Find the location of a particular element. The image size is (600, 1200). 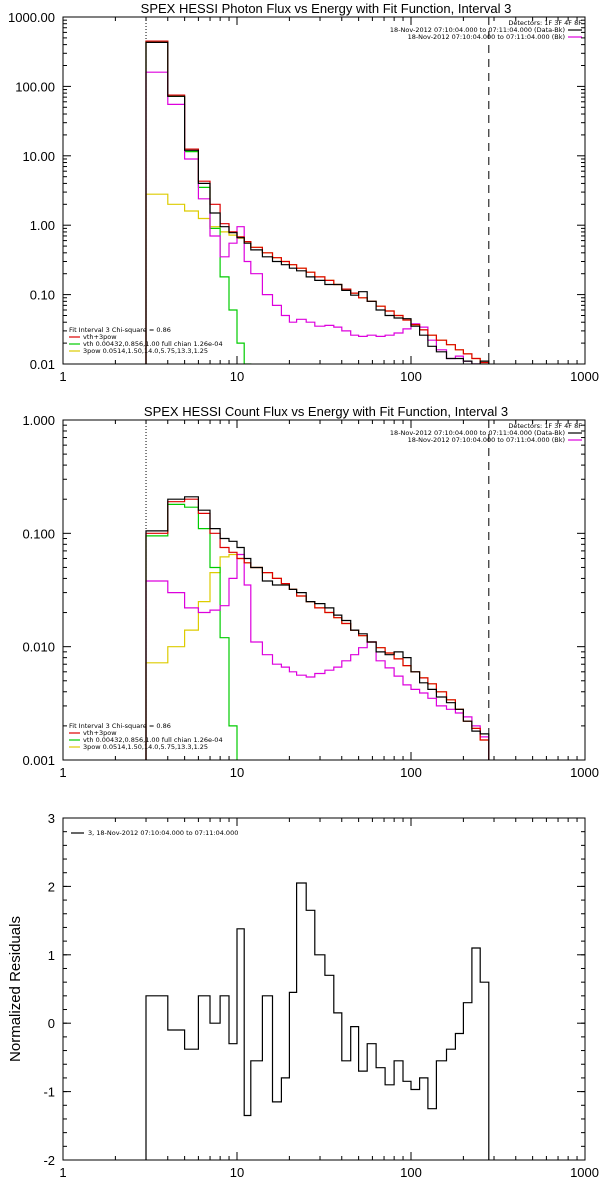

y-tick-label: 0.01 is located at coordinates (42, 364).